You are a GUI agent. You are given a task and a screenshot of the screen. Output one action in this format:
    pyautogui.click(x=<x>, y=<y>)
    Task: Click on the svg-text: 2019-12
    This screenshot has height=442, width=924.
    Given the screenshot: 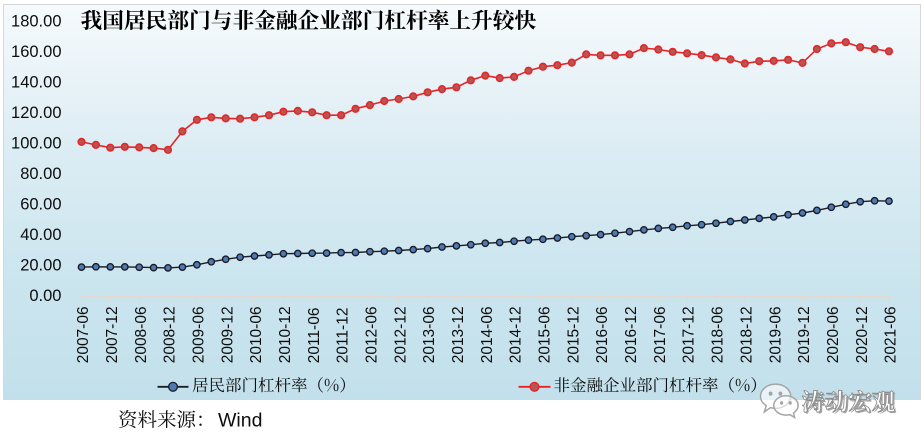 What is the action you would take?
    pyautogui.click(x=804, y=334)
    